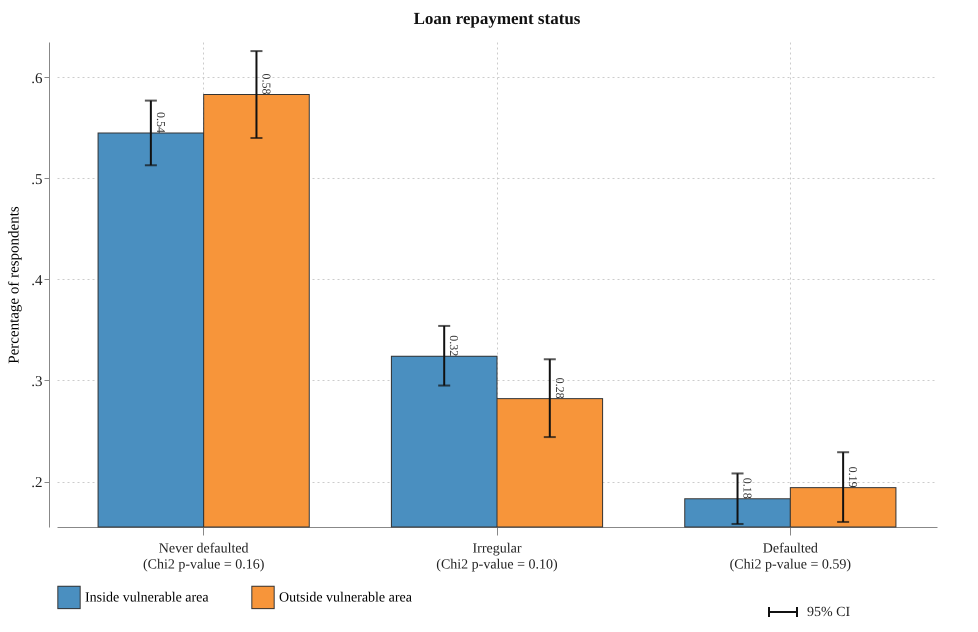 The width and height of the screenshot is (978, 632). I want to click on legend-label: Inside vulnerable area, so click(147, 598).